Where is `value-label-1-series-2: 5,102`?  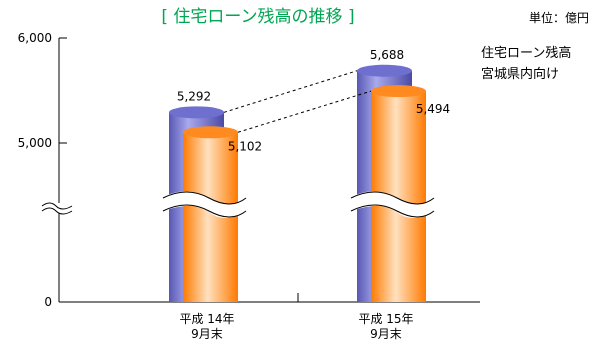
value-label-1-series-2: 5,102 is located at coordinates (245, 146).